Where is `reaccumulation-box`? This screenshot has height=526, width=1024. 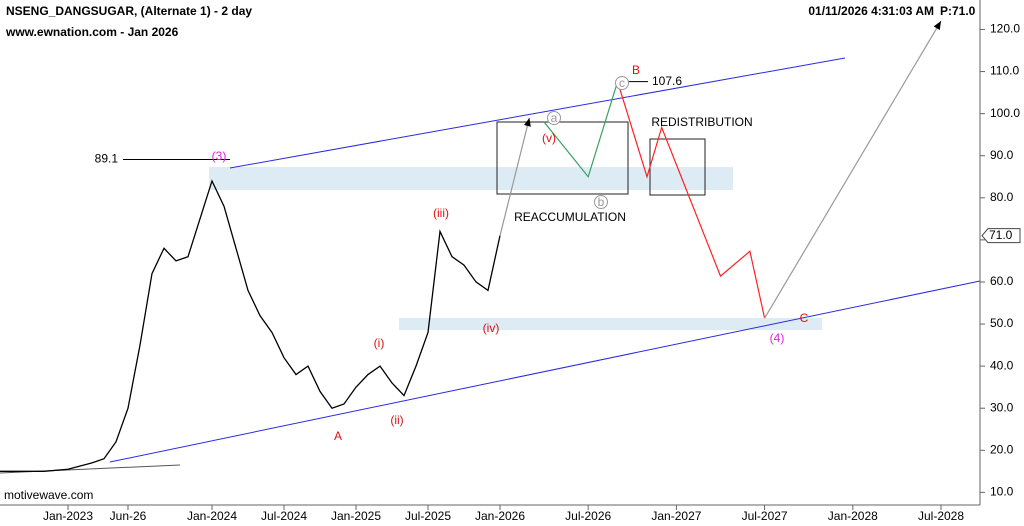
reaccumulation-box is located at coordinates (562, 158).